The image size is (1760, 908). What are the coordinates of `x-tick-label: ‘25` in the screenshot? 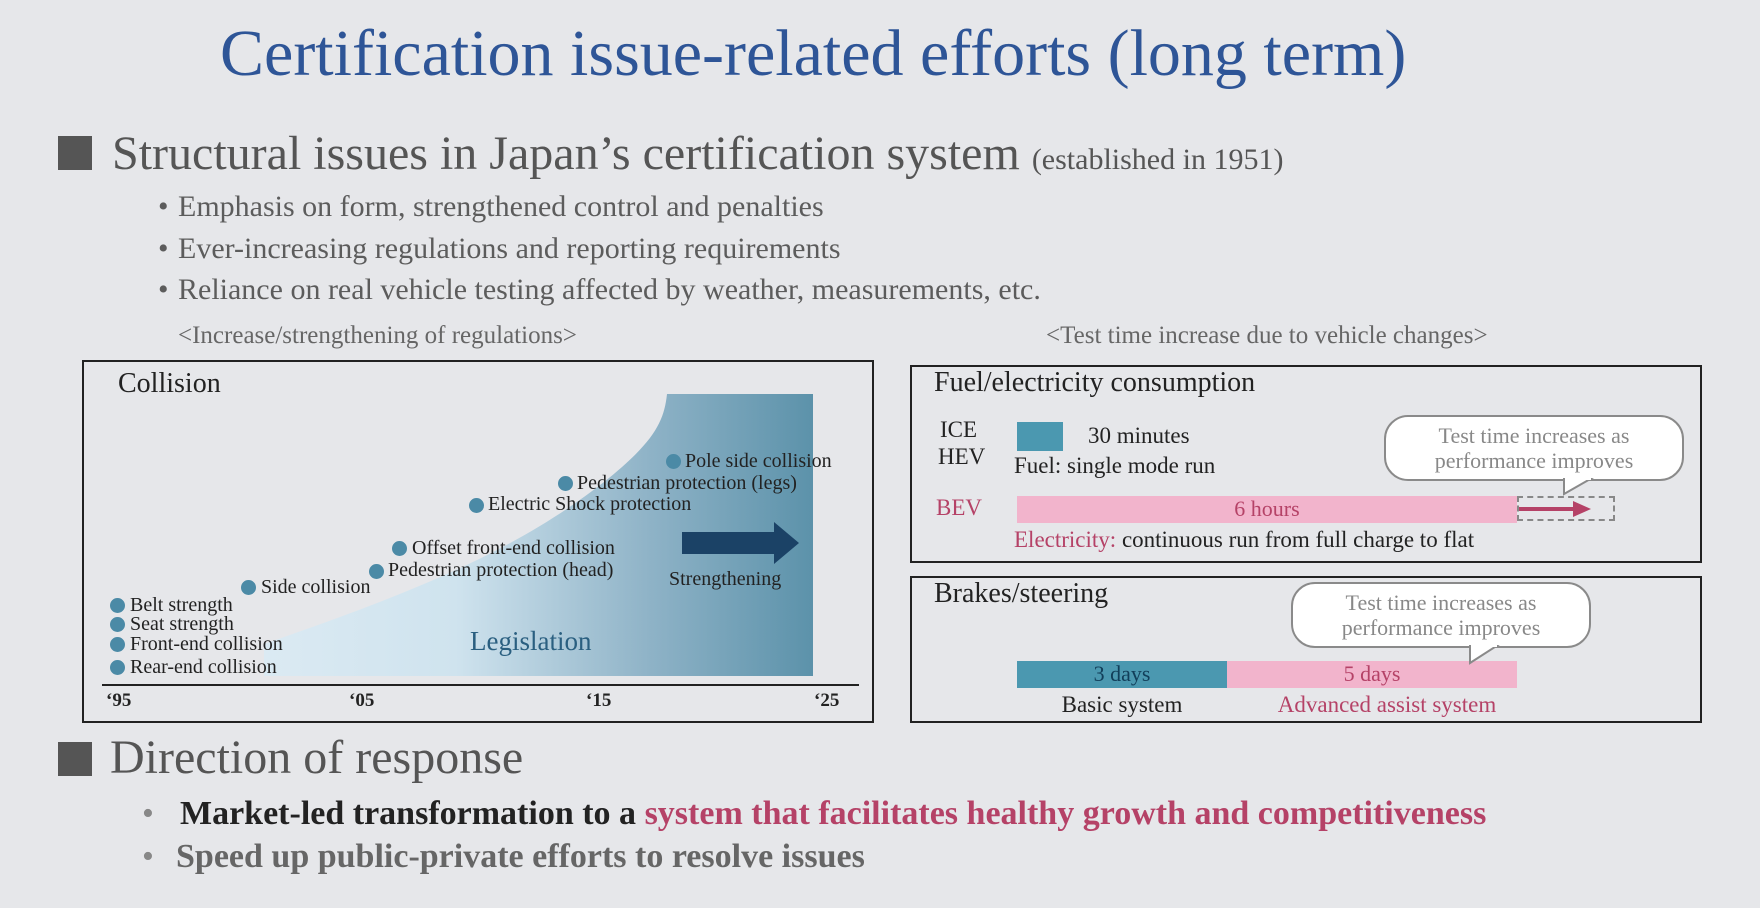 It's located at (827, 700).